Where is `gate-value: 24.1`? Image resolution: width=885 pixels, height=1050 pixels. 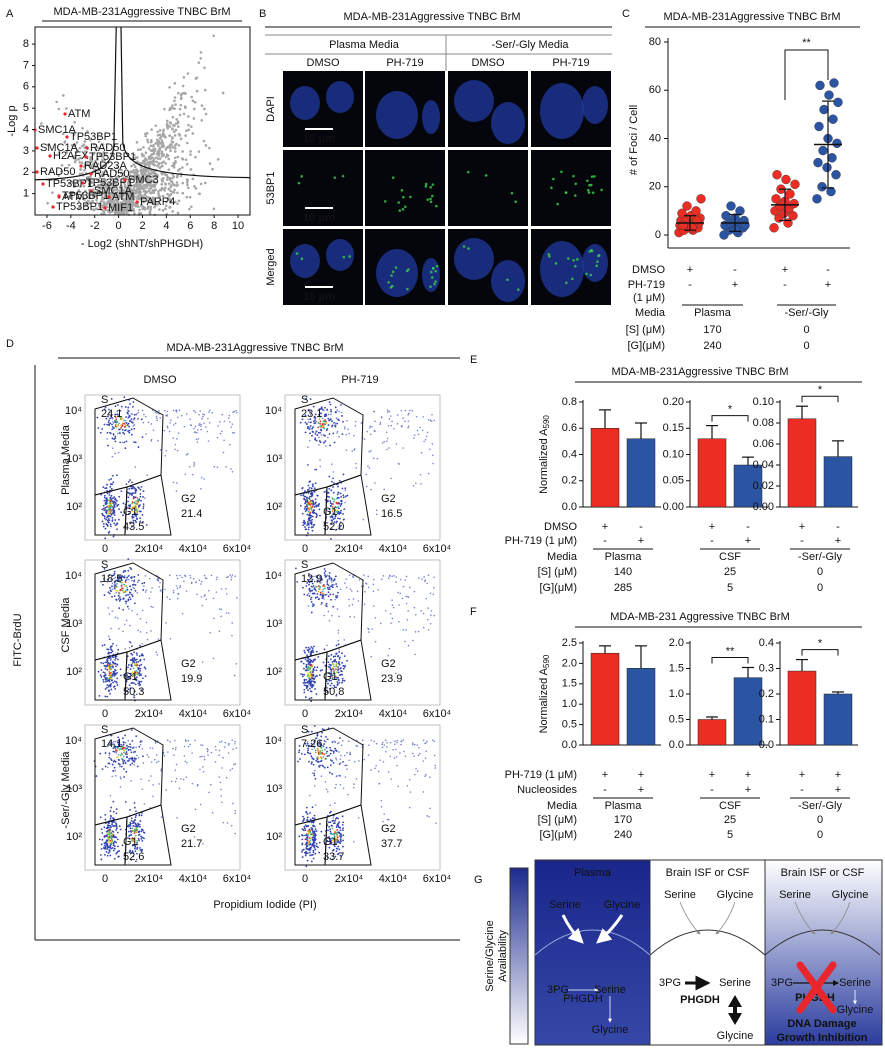 gate-value: 24.1 is located at coordinates (111, 414).